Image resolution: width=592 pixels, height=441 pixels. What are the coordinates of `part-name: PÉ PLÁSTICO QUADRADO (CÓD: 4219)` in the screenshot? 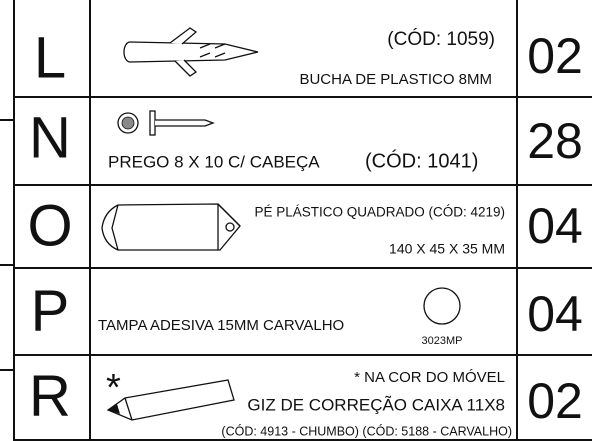 It's located at (379, 212).